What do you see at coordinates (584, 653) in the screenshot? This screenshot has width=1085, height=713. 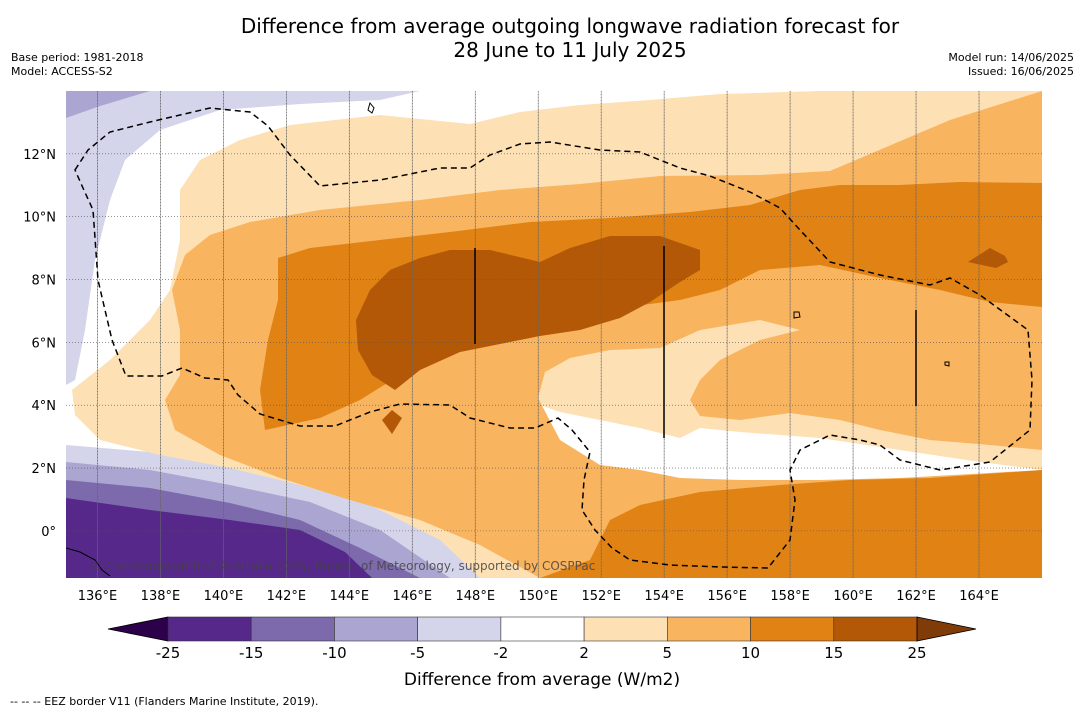 I see `colorbar-tick: 2` at bounding box center [584, 653].